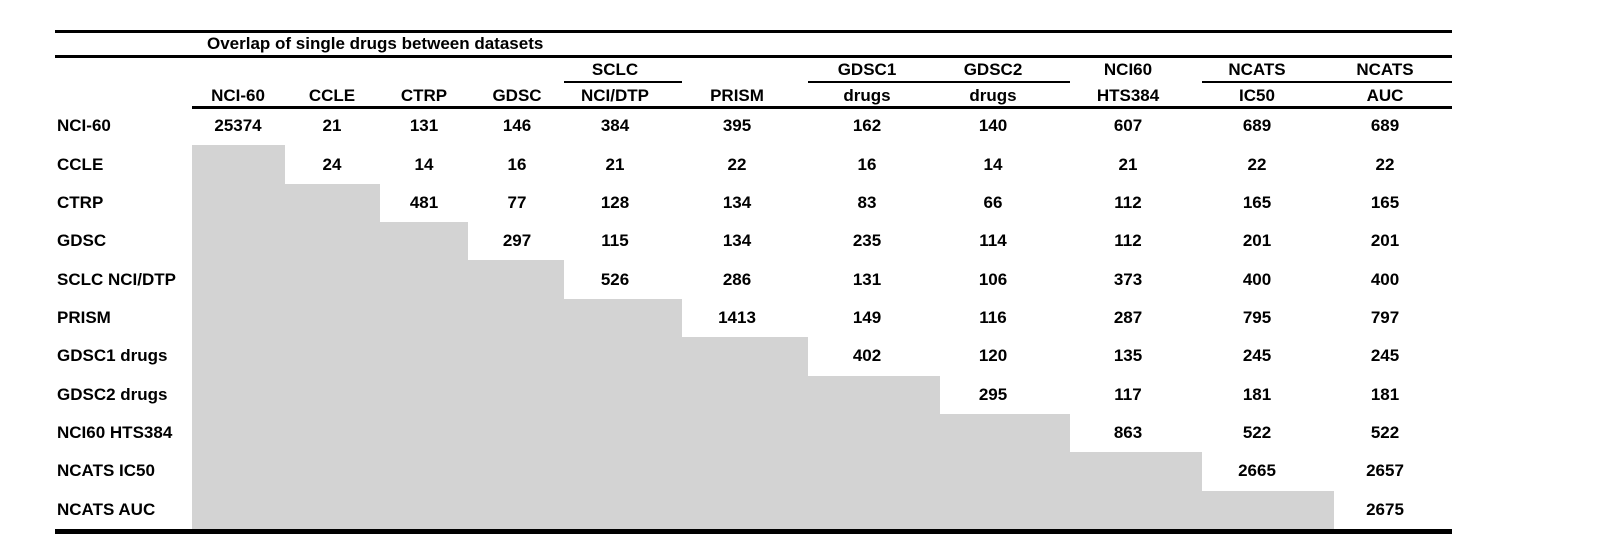 The height and width of the screenshot is (559, 1616). What do you see at coordinates (753, 31) in the screenshot?
I see `top-rule` at bounding box center [753, 31].